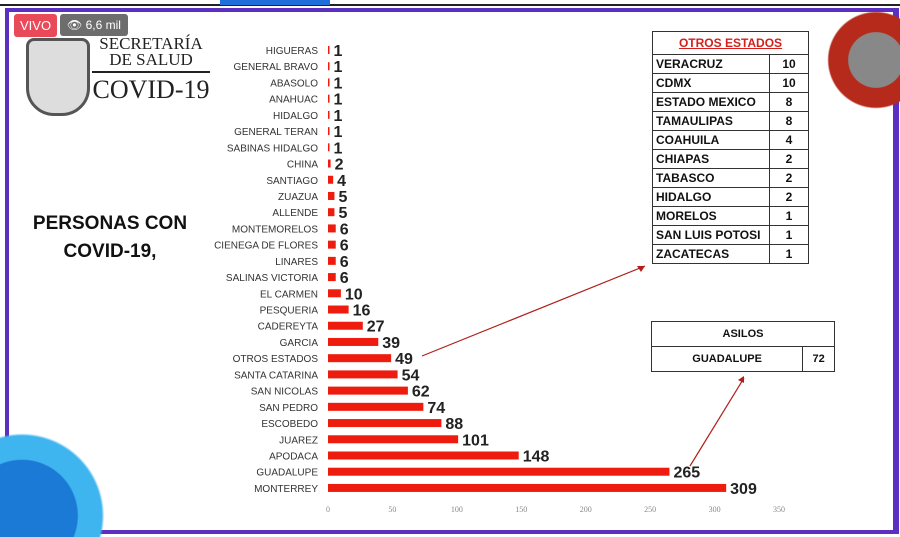 Image resolution: width=900 pixels, height=537 pixels. What do you see at coordinates (743, 334) in the screenshot?
I see `asilos-title: ASILOS` at bounding box center [743, 334].